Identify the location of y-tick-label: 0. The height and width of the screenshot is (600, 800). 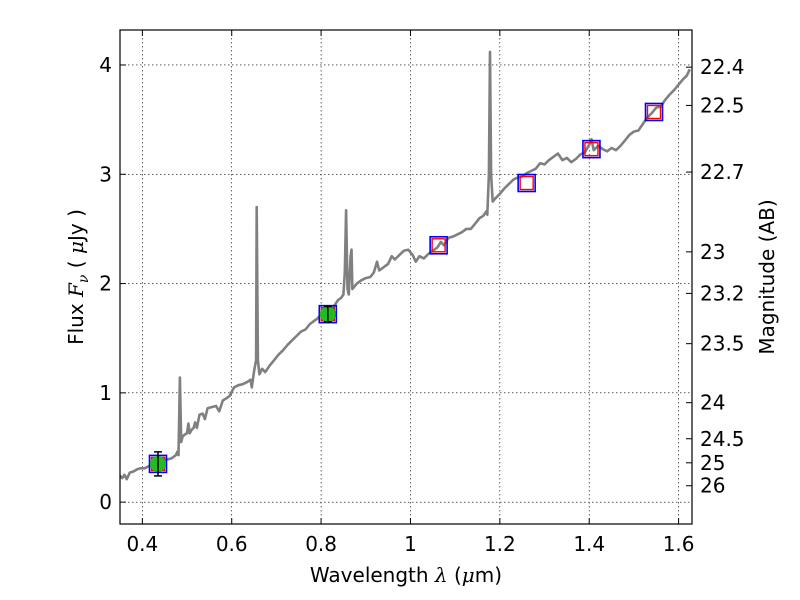
(105, 502).